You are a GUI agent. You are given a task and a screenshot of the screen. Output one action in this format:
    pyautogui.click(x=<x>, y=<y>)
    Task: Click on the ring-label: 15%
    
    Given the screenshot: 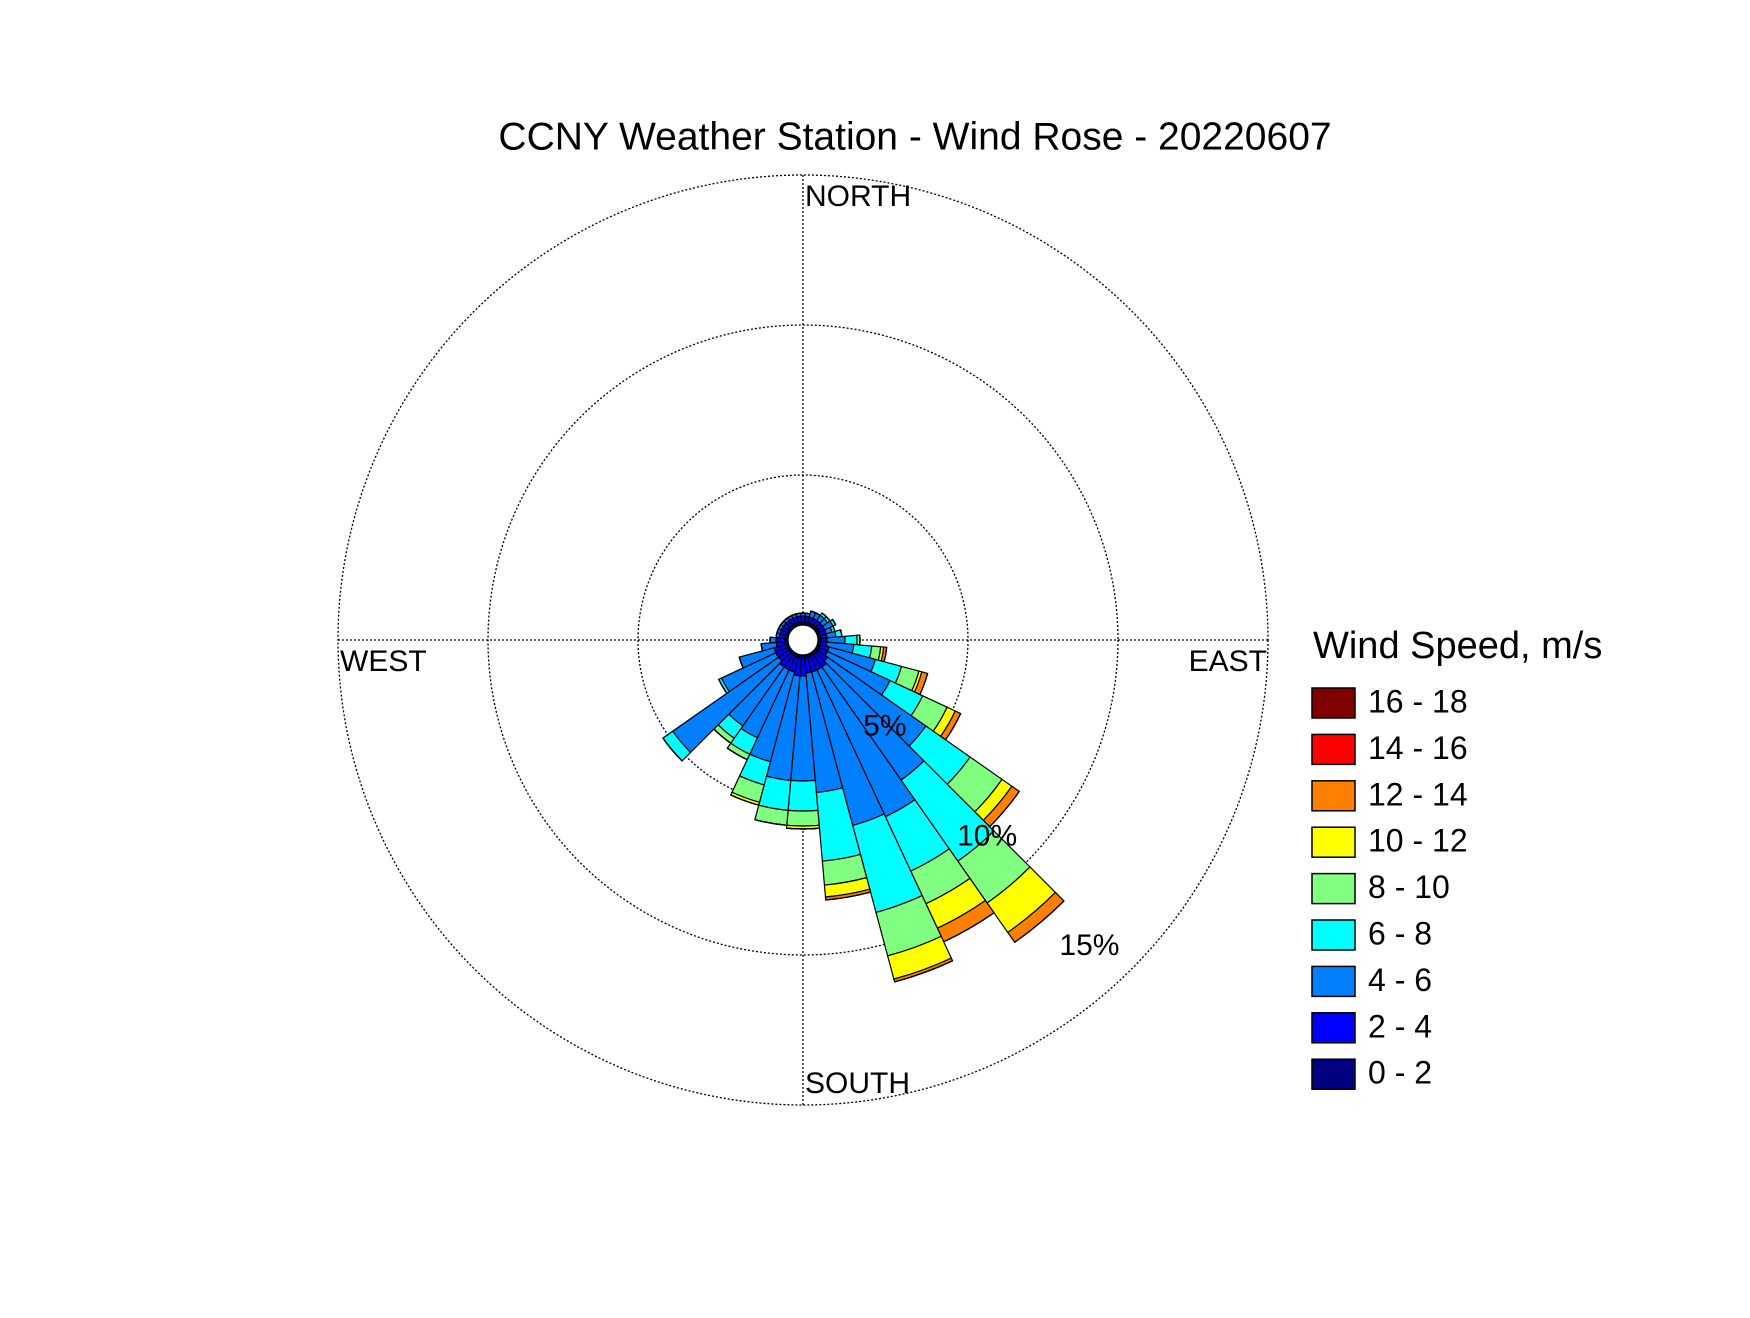 What is the action you would take?
    pyautogui.click(x=1089, y=945)
    